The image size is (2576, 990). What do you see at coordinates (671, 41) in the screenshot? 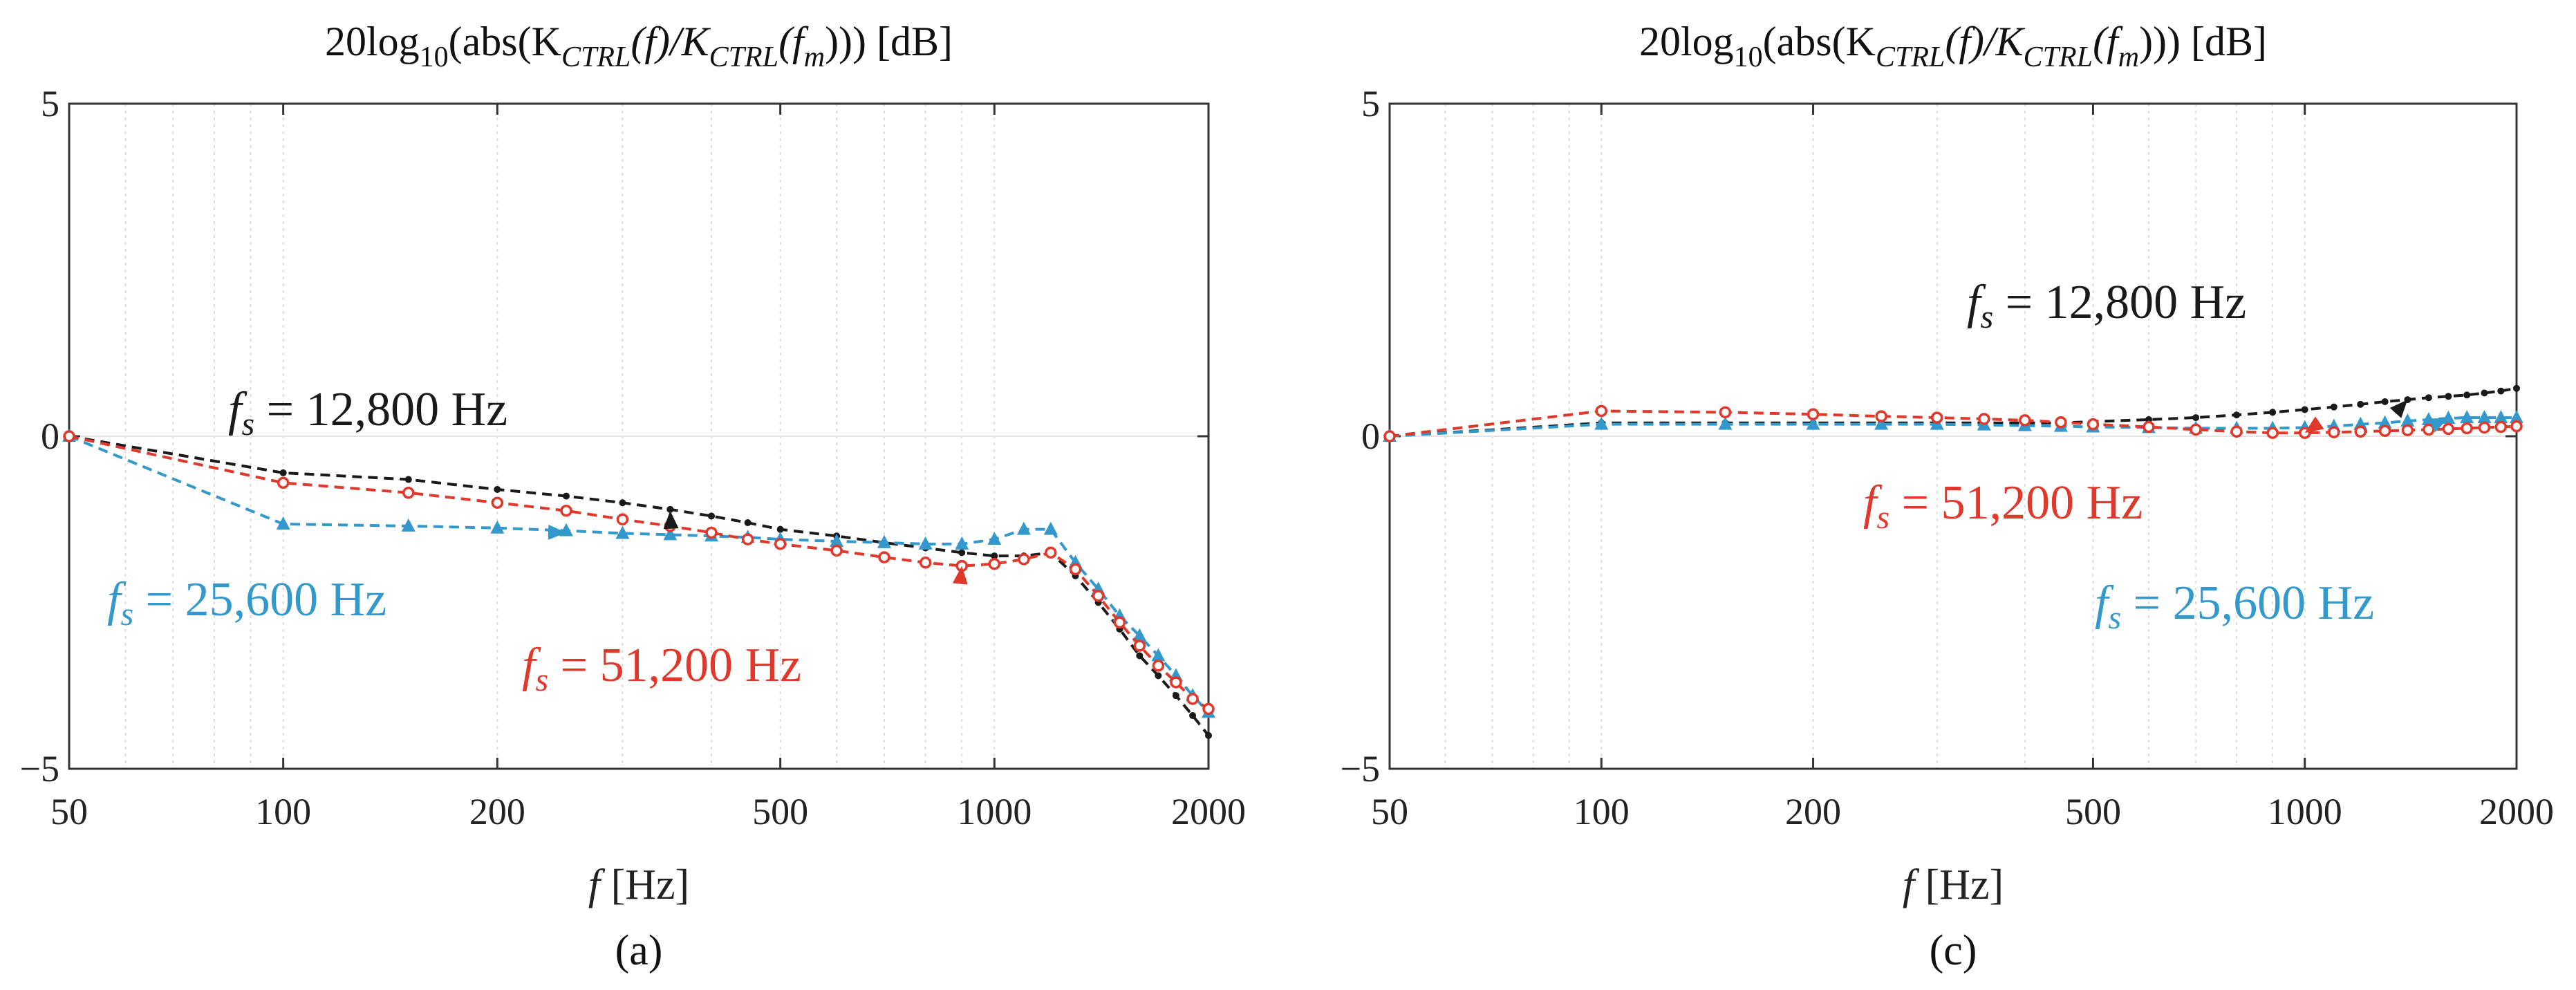
I see `title-part: (f)/K` at bounding box center [671, 41].